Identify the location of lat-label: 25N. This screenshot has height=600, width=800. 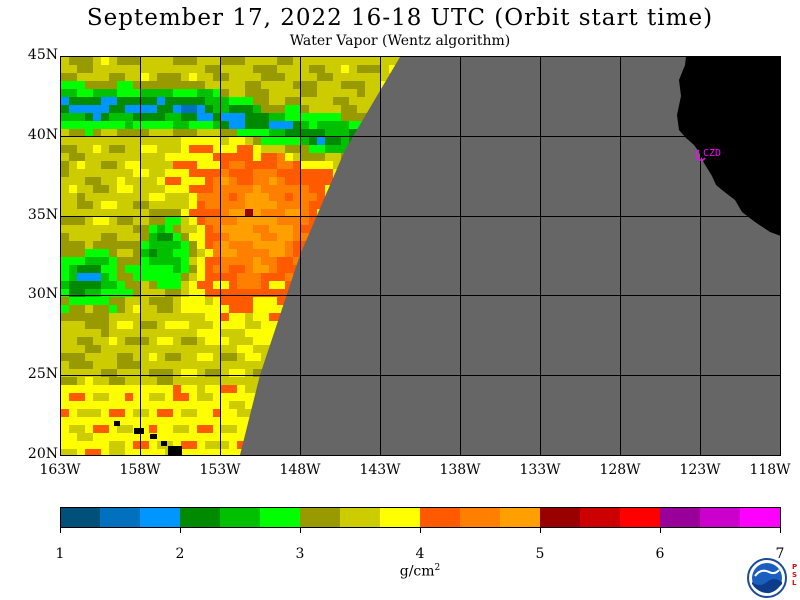
(42, 374).